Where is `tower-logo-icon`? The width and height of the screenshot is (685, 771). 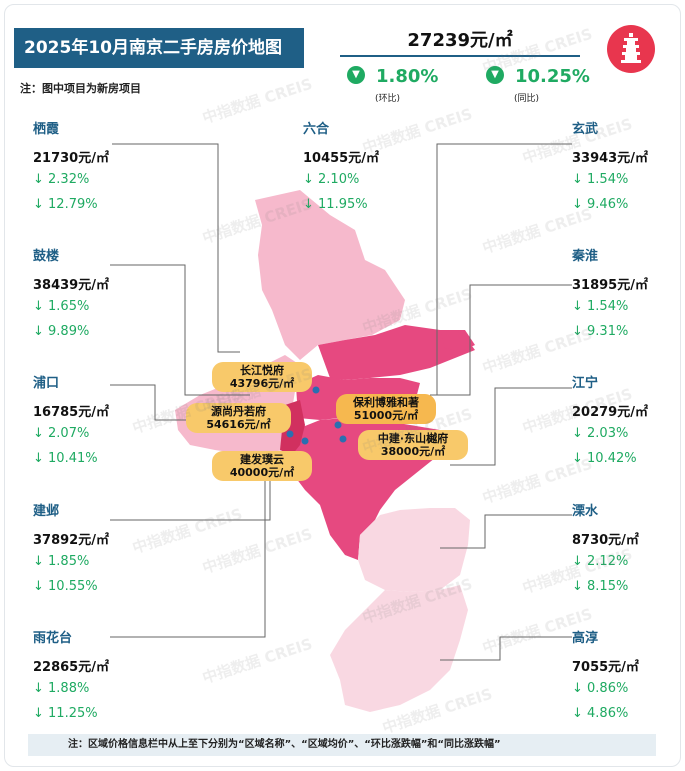 tower-logo-icon is located at coordinates (631, 49).